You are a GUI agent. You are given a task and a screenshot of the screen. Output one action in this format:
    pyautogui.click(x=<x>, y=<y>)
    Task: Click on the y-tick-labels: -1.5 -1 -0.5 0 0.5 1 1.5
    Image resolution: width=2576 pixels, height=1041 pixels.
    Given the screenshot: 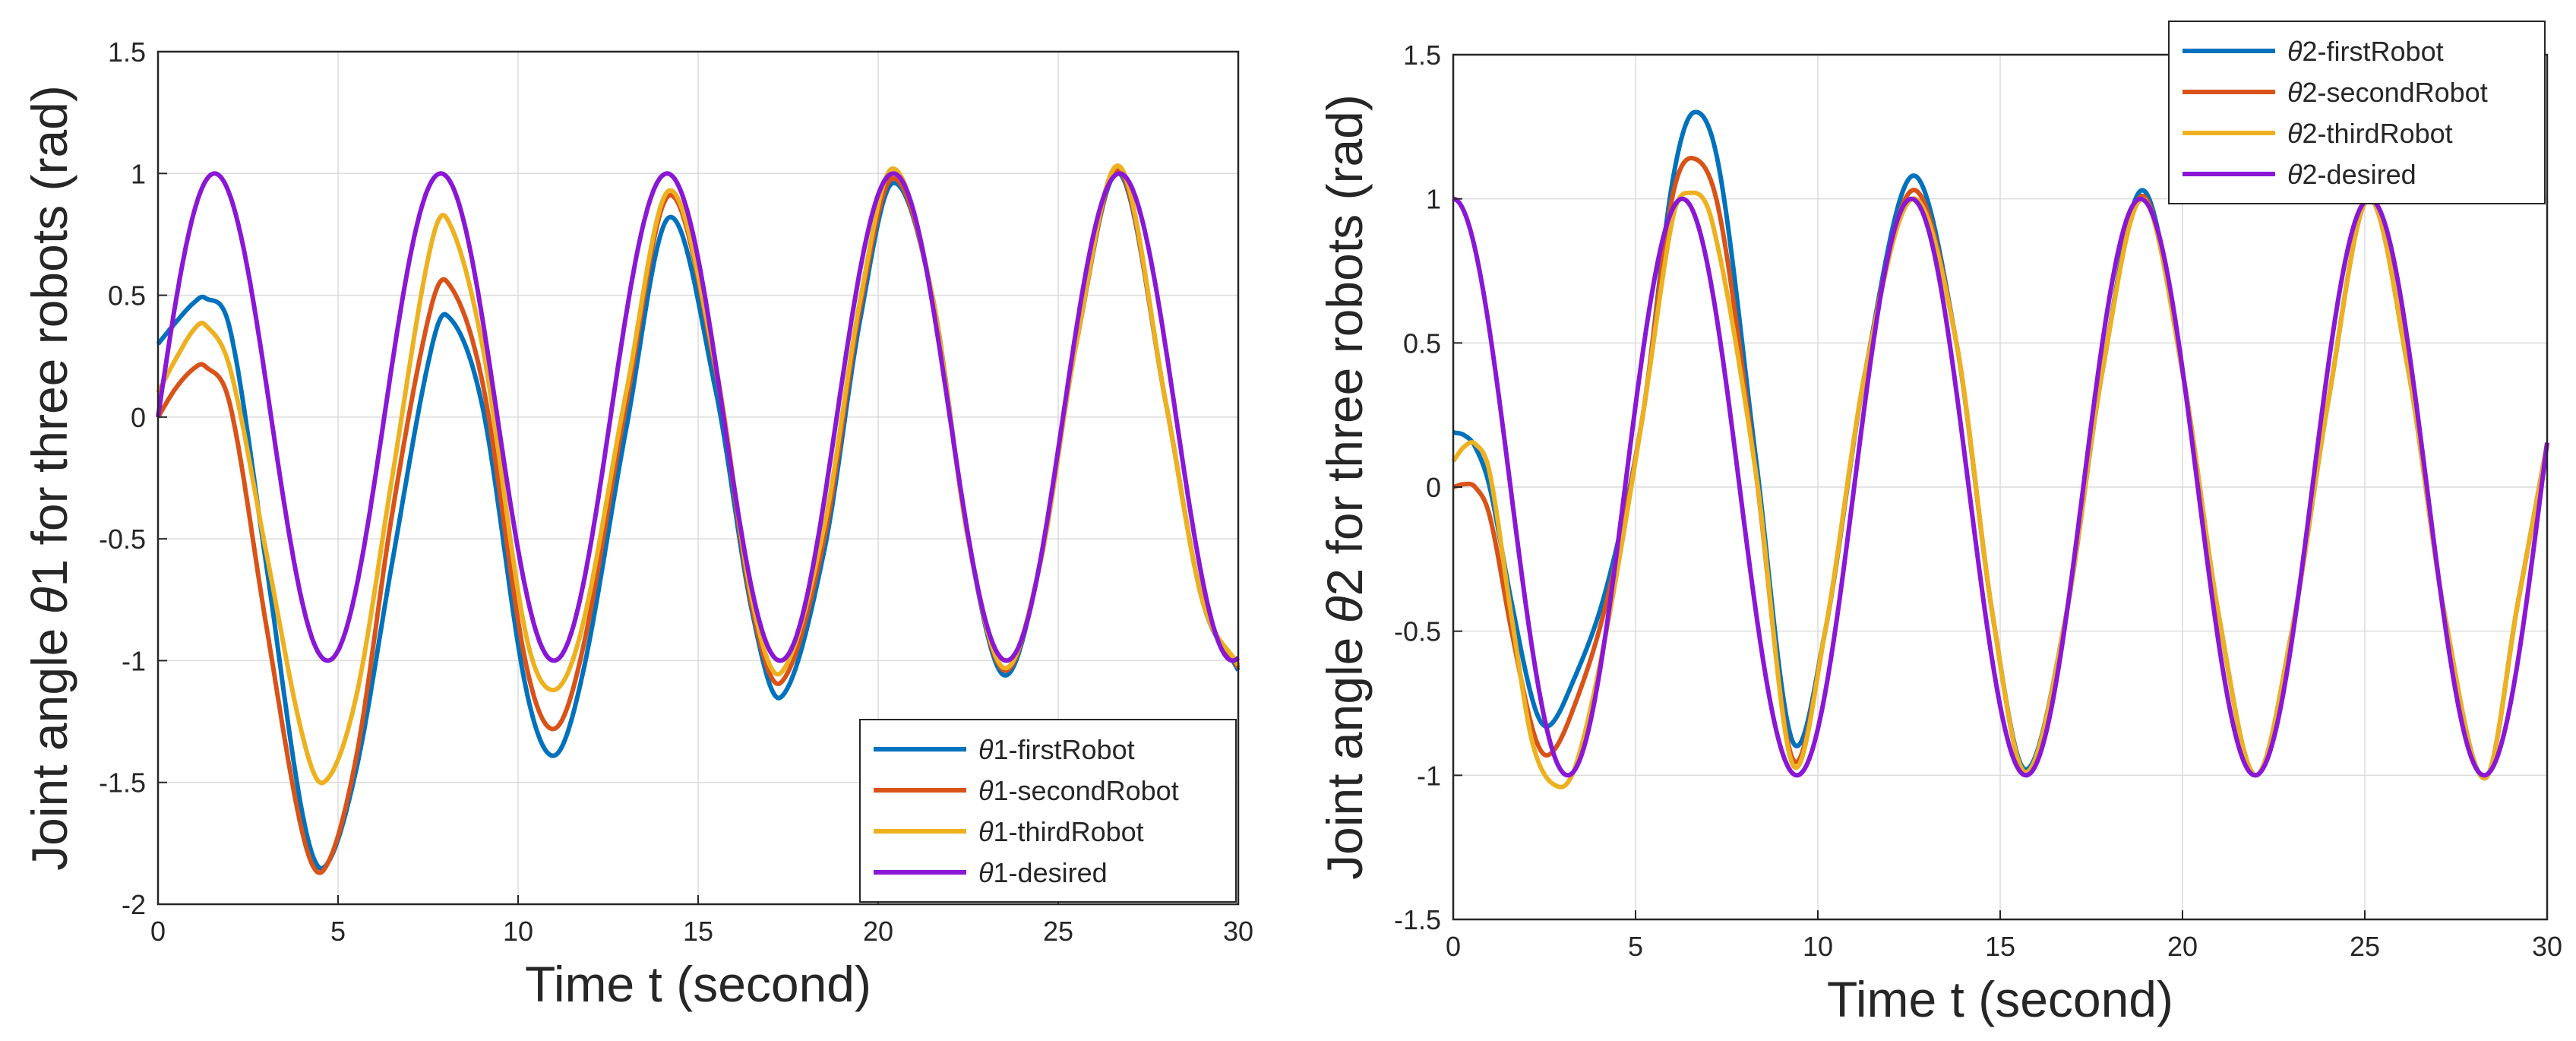 What is the action you would take?
    pyautogui.click(x=1428, y=487)
    